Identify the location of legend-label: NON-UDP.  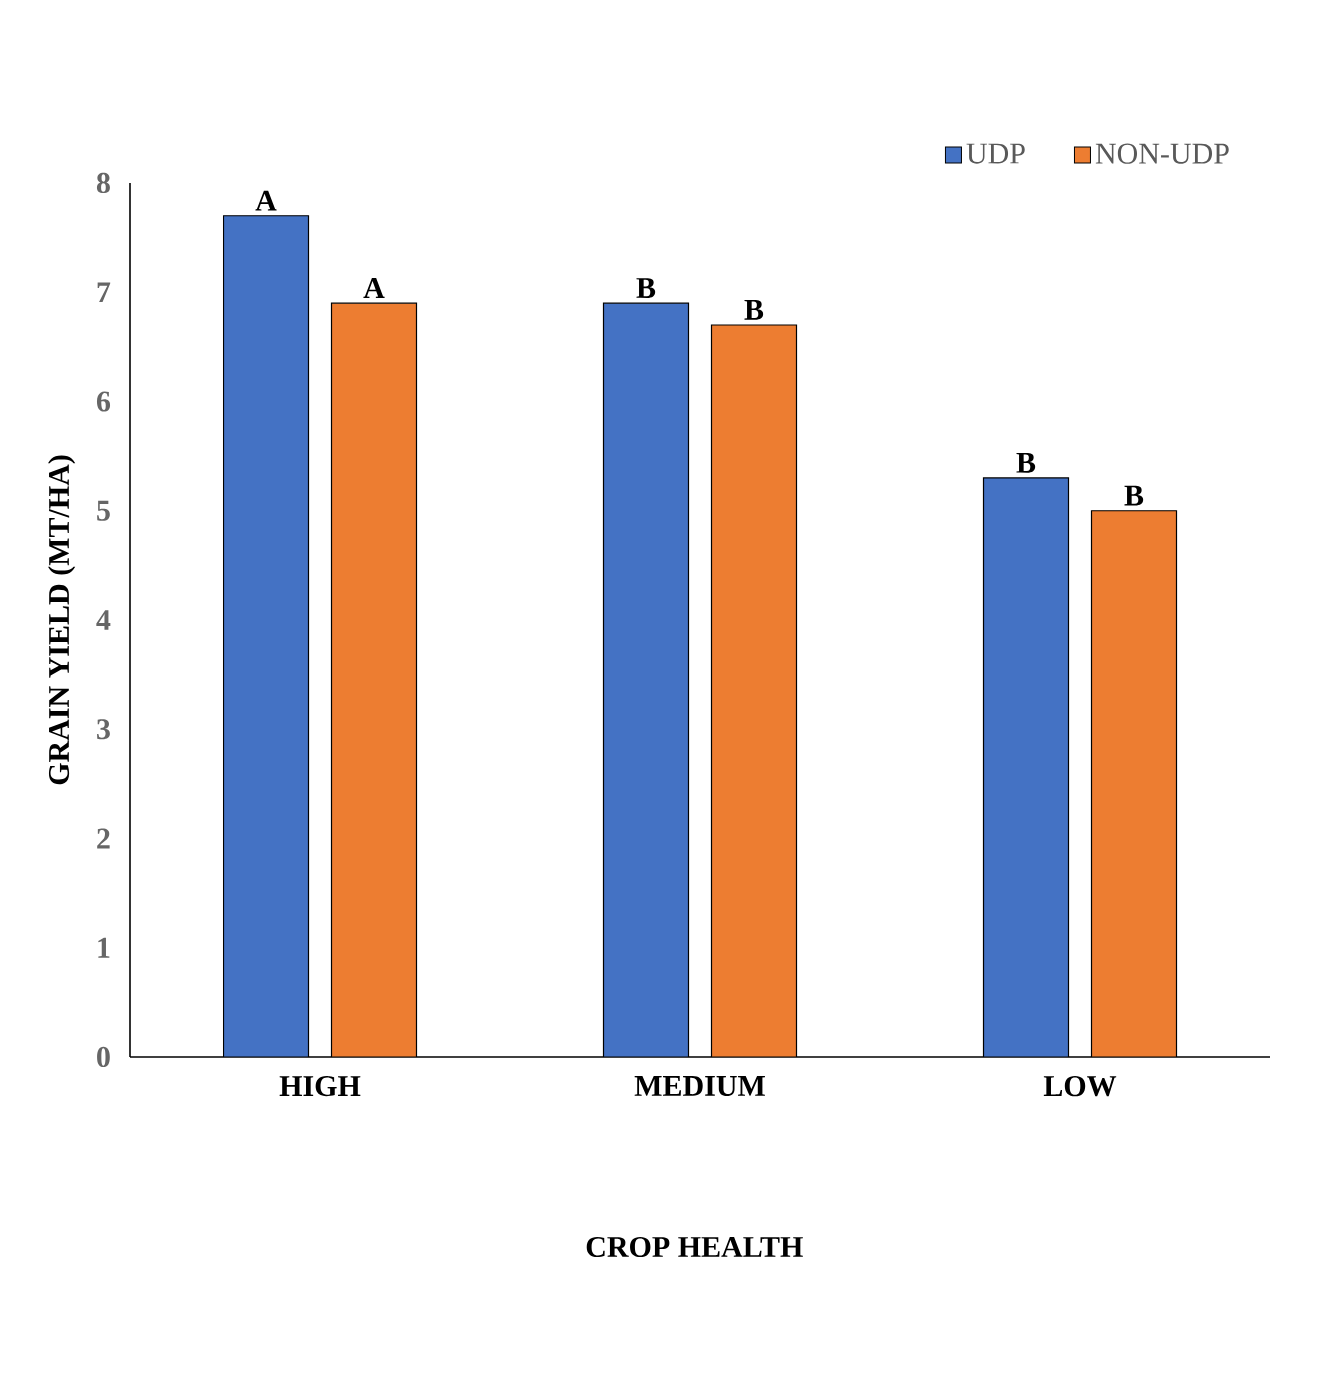
(1162, 153).